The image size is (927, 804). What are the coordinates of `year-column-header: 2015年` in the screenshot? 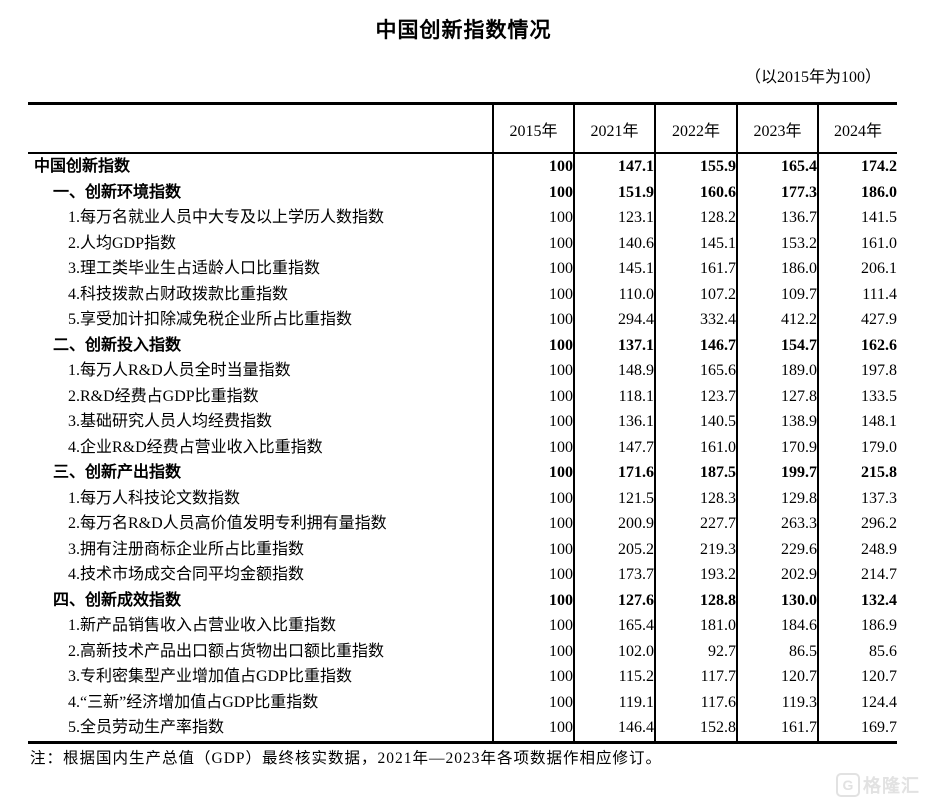 It's located at (533, 128).